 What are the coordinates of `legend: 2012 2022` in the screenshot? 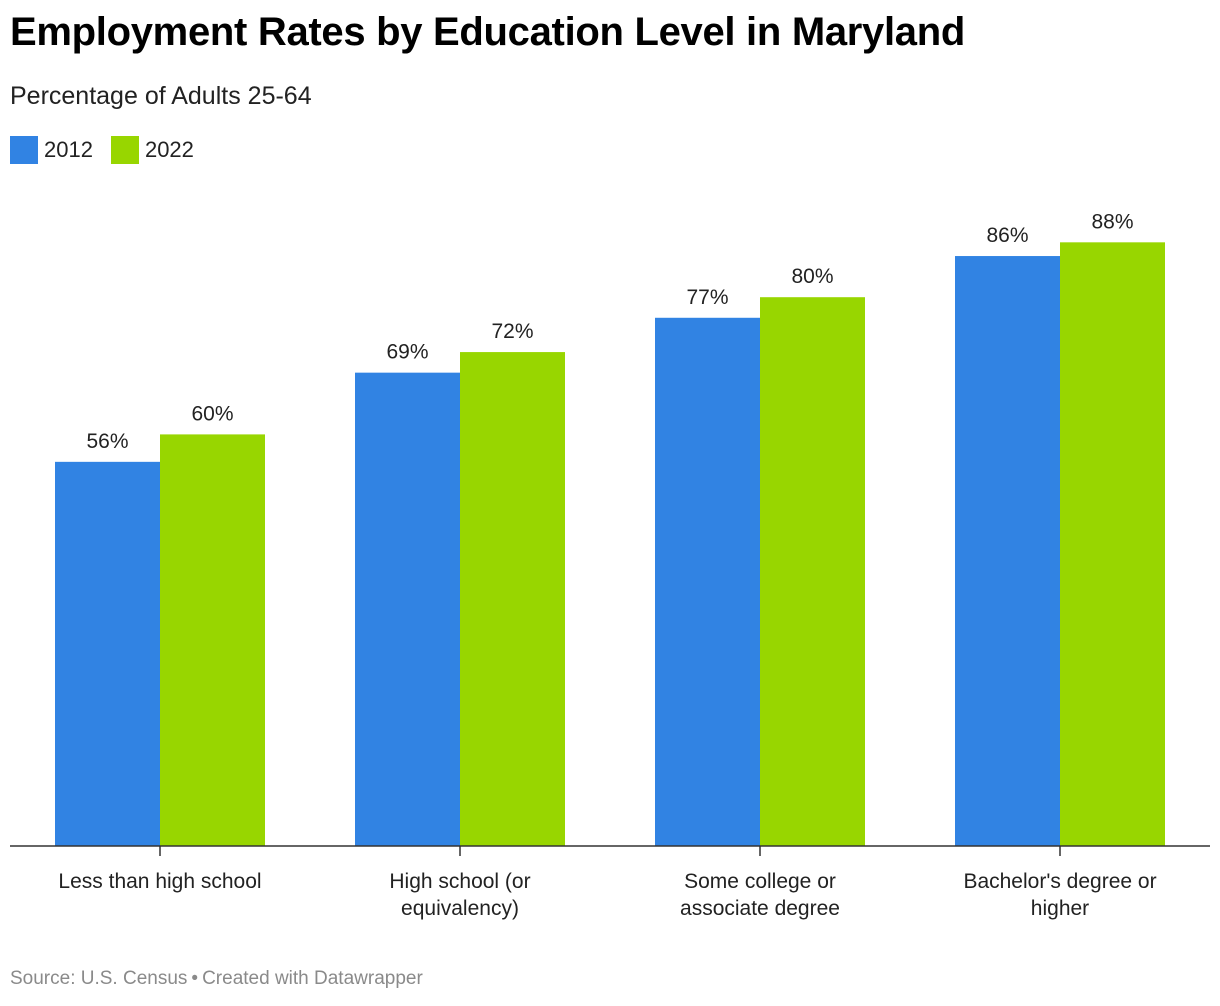 It's located at (111, 150).